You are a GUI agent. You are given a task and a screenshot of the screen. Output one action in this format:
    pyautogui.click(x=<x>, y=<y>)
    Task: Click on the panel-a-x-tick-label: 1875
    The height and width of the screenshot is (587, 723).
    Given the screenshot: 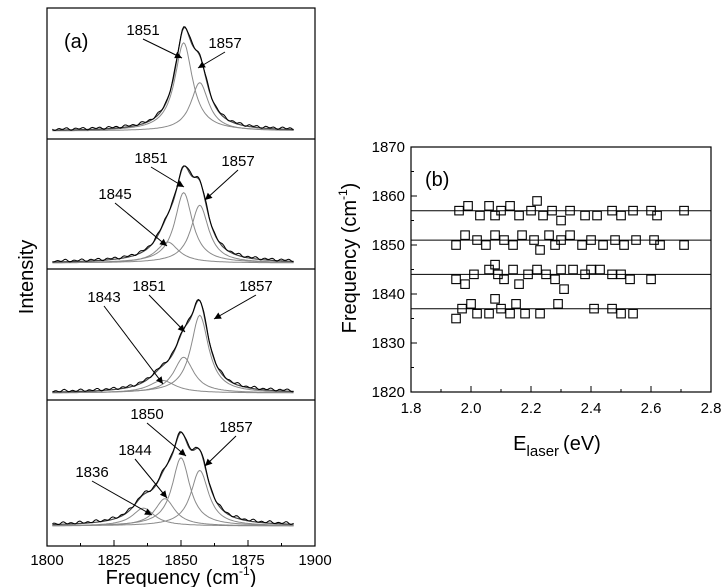 What is the action you would take?
    pyautogui.click(x=247, y=560)
    